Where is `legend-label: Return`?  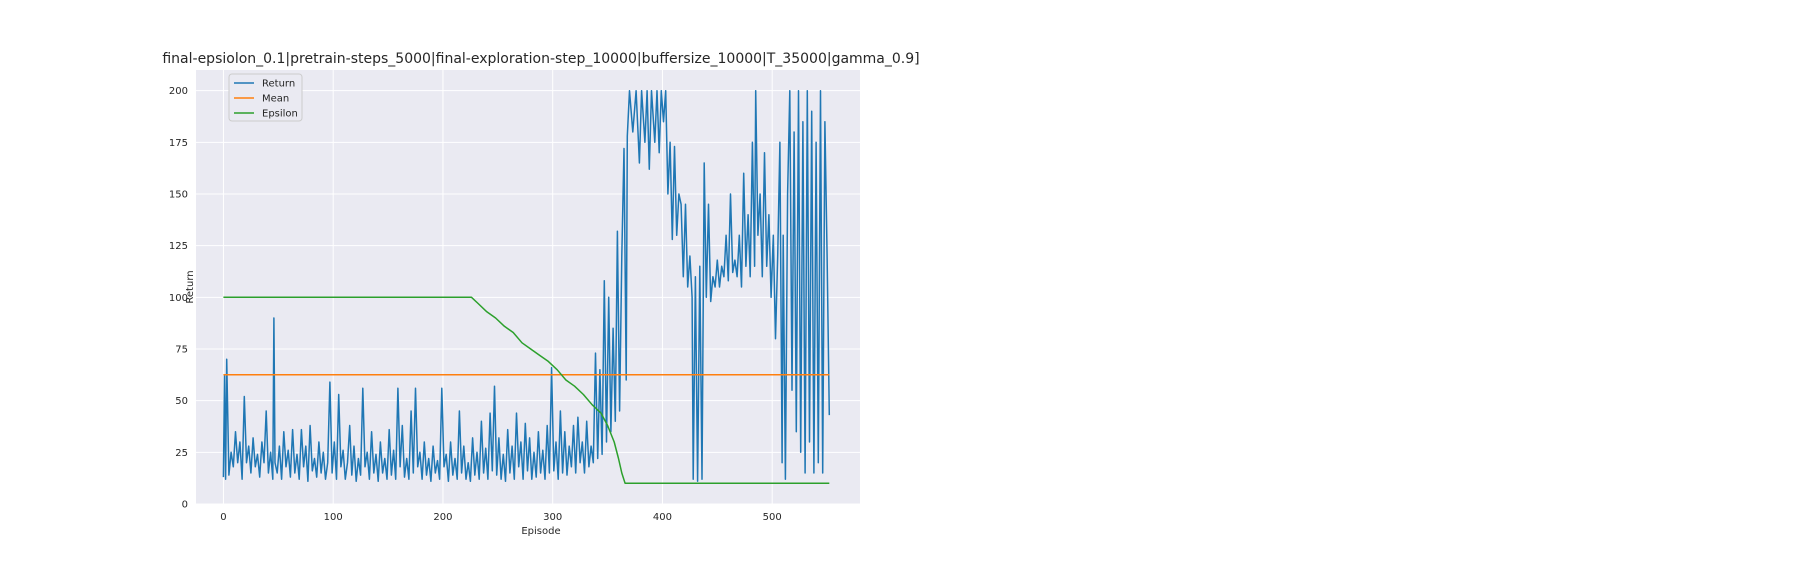 legend-label: Return is located at coordinates (278, 84).